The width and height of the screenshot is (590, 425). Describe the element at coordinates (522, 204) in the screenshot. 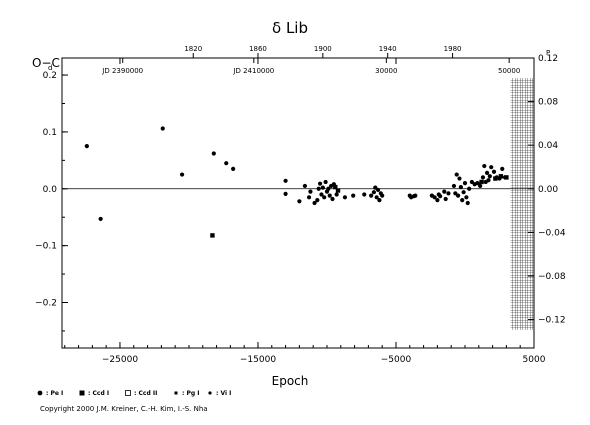

I see `hatched-region` at that location.